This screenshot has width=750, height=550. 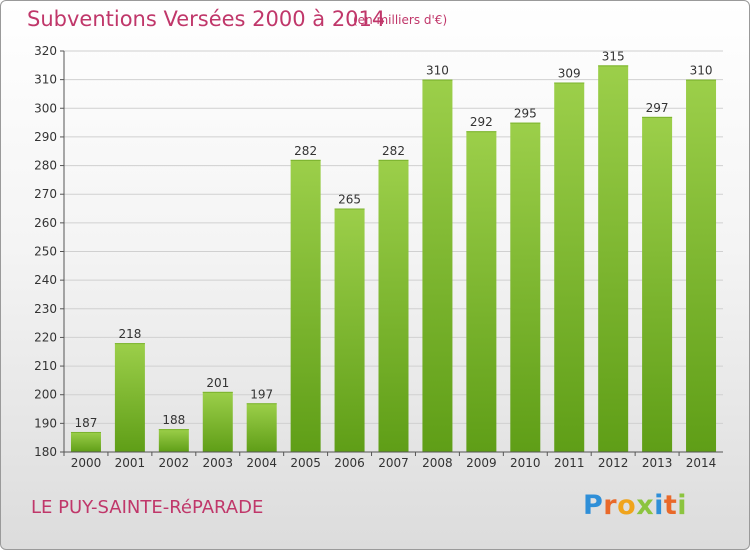 What do you see at coordinates (261, 394) in the screenshot?
I see `data-label: 197` at bounding box center [261, 394].